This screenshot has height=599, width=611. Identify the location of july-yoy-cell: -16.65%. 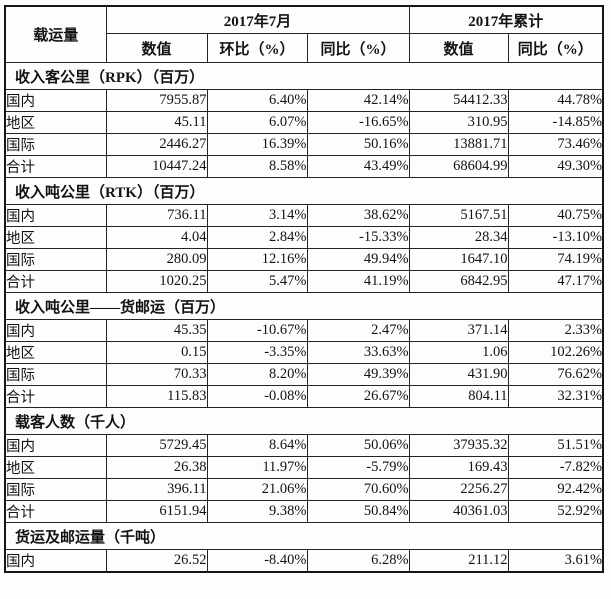
(358, 122).